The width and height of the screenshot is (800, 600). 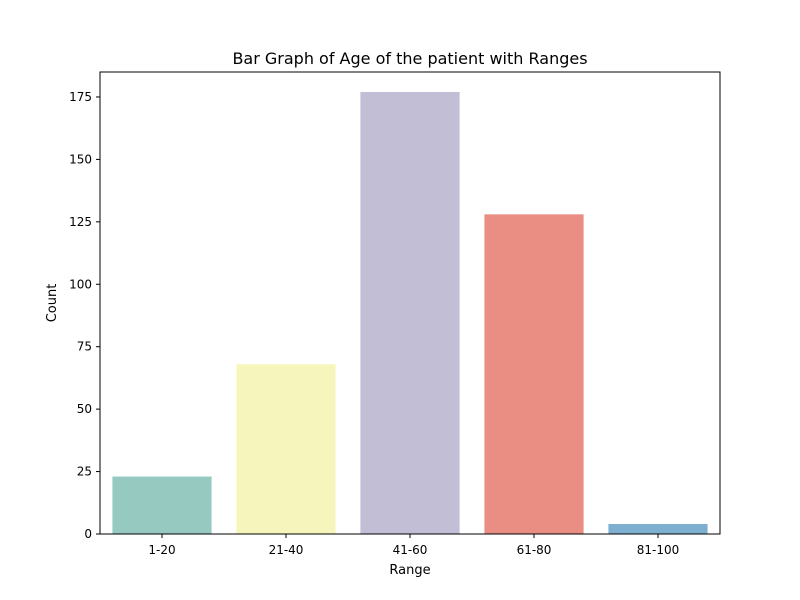 What do you see at coordinates (286, 550) in the screenshot?
I see `x-tick-label: 21-40` at bounding box center [286, 550].